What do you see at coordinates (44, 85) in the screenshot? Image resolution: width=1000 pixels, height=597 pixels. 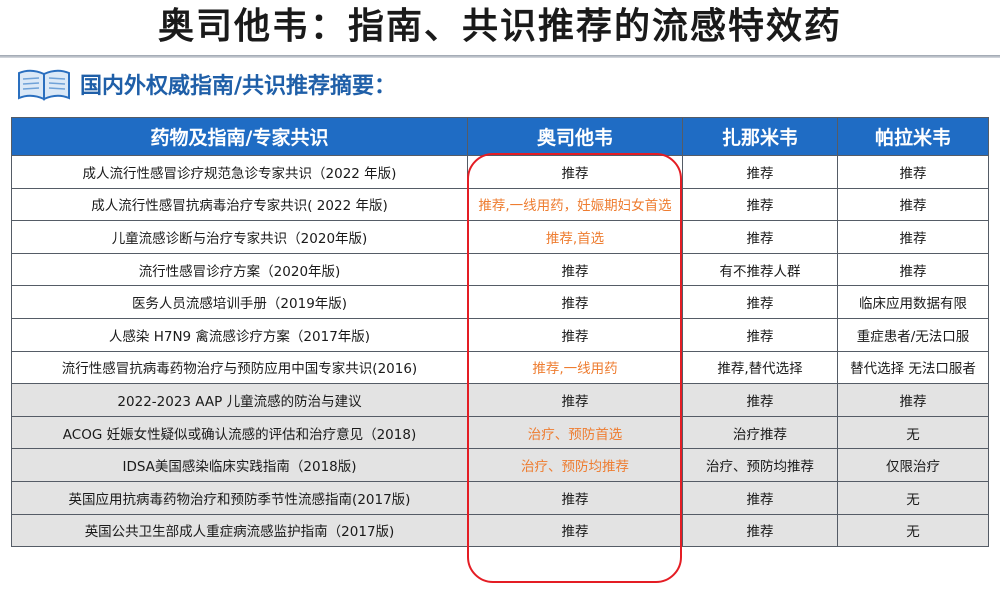 I see `open-book-icon` at bounding box center [44, 85].